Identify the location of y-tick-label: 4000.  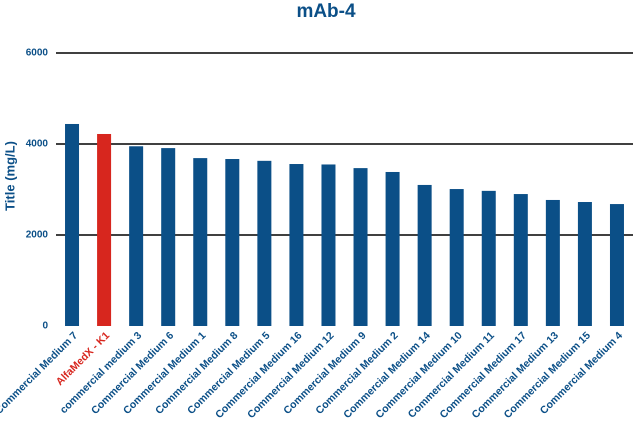
(37, 144).